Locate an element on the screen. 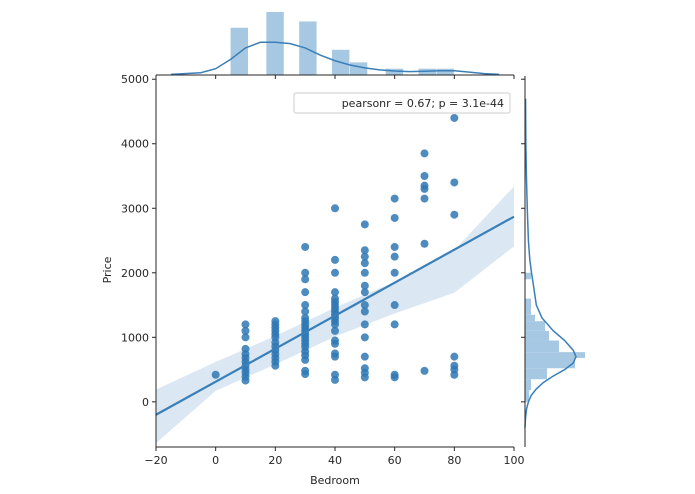 This screenshot has height=494, width=695. x-tick-label: 60 is located at coordinates (395, 460).